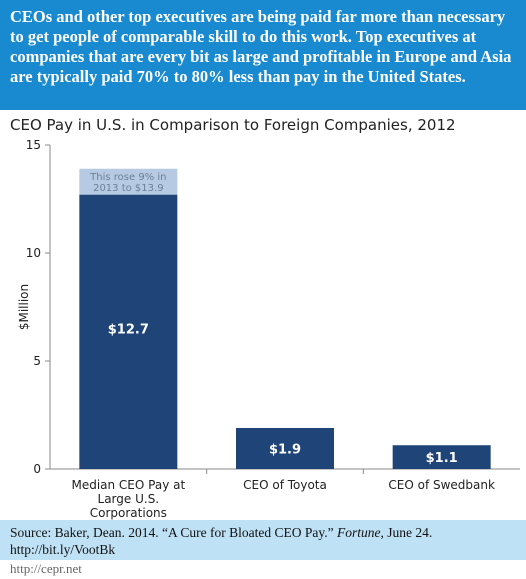 The image size is (526, 579). Describe the element at coordinates (37, 361) in the screenshot. I see `y-tick-label: 5` at that location.